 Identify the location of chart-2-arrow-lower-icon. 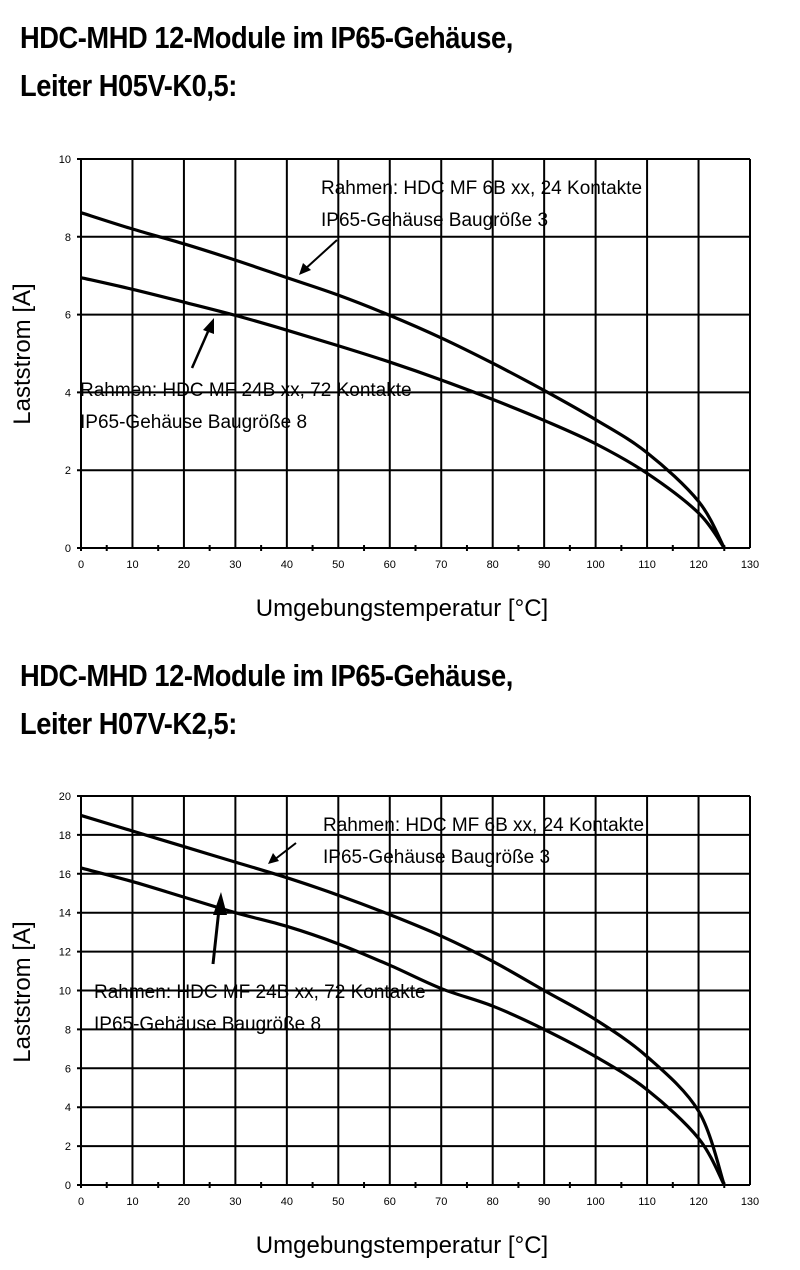
(219, 928).